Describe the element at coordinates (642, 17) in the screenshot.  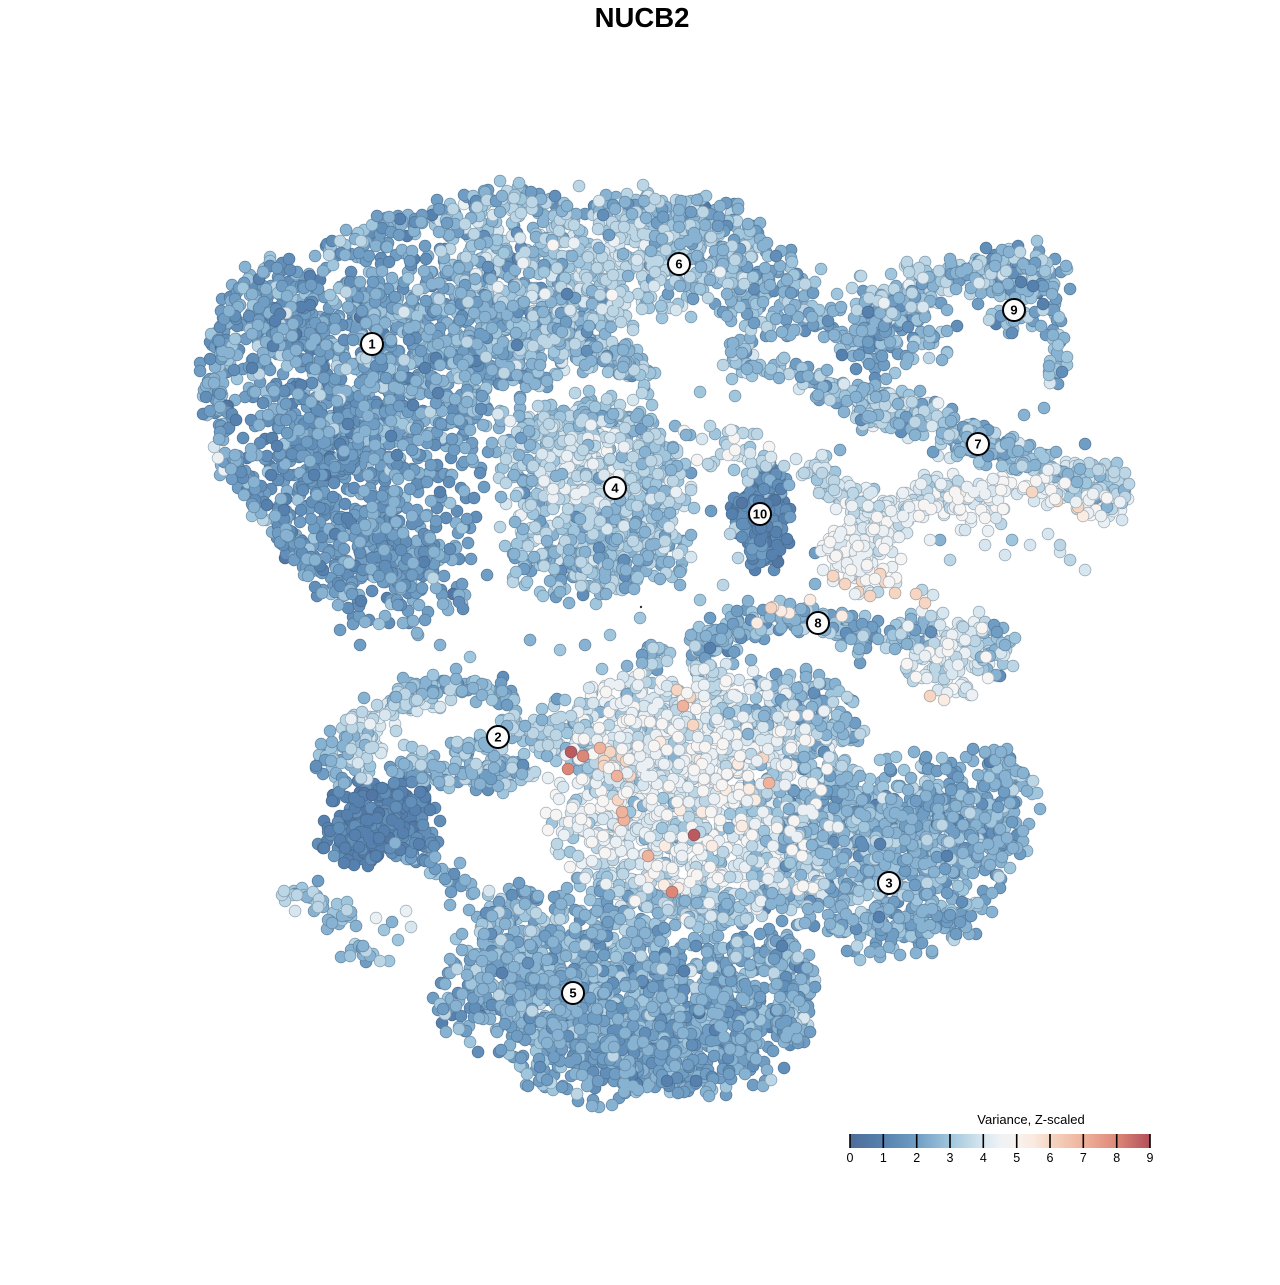
I see `svg-text: NUCB2` at that location.